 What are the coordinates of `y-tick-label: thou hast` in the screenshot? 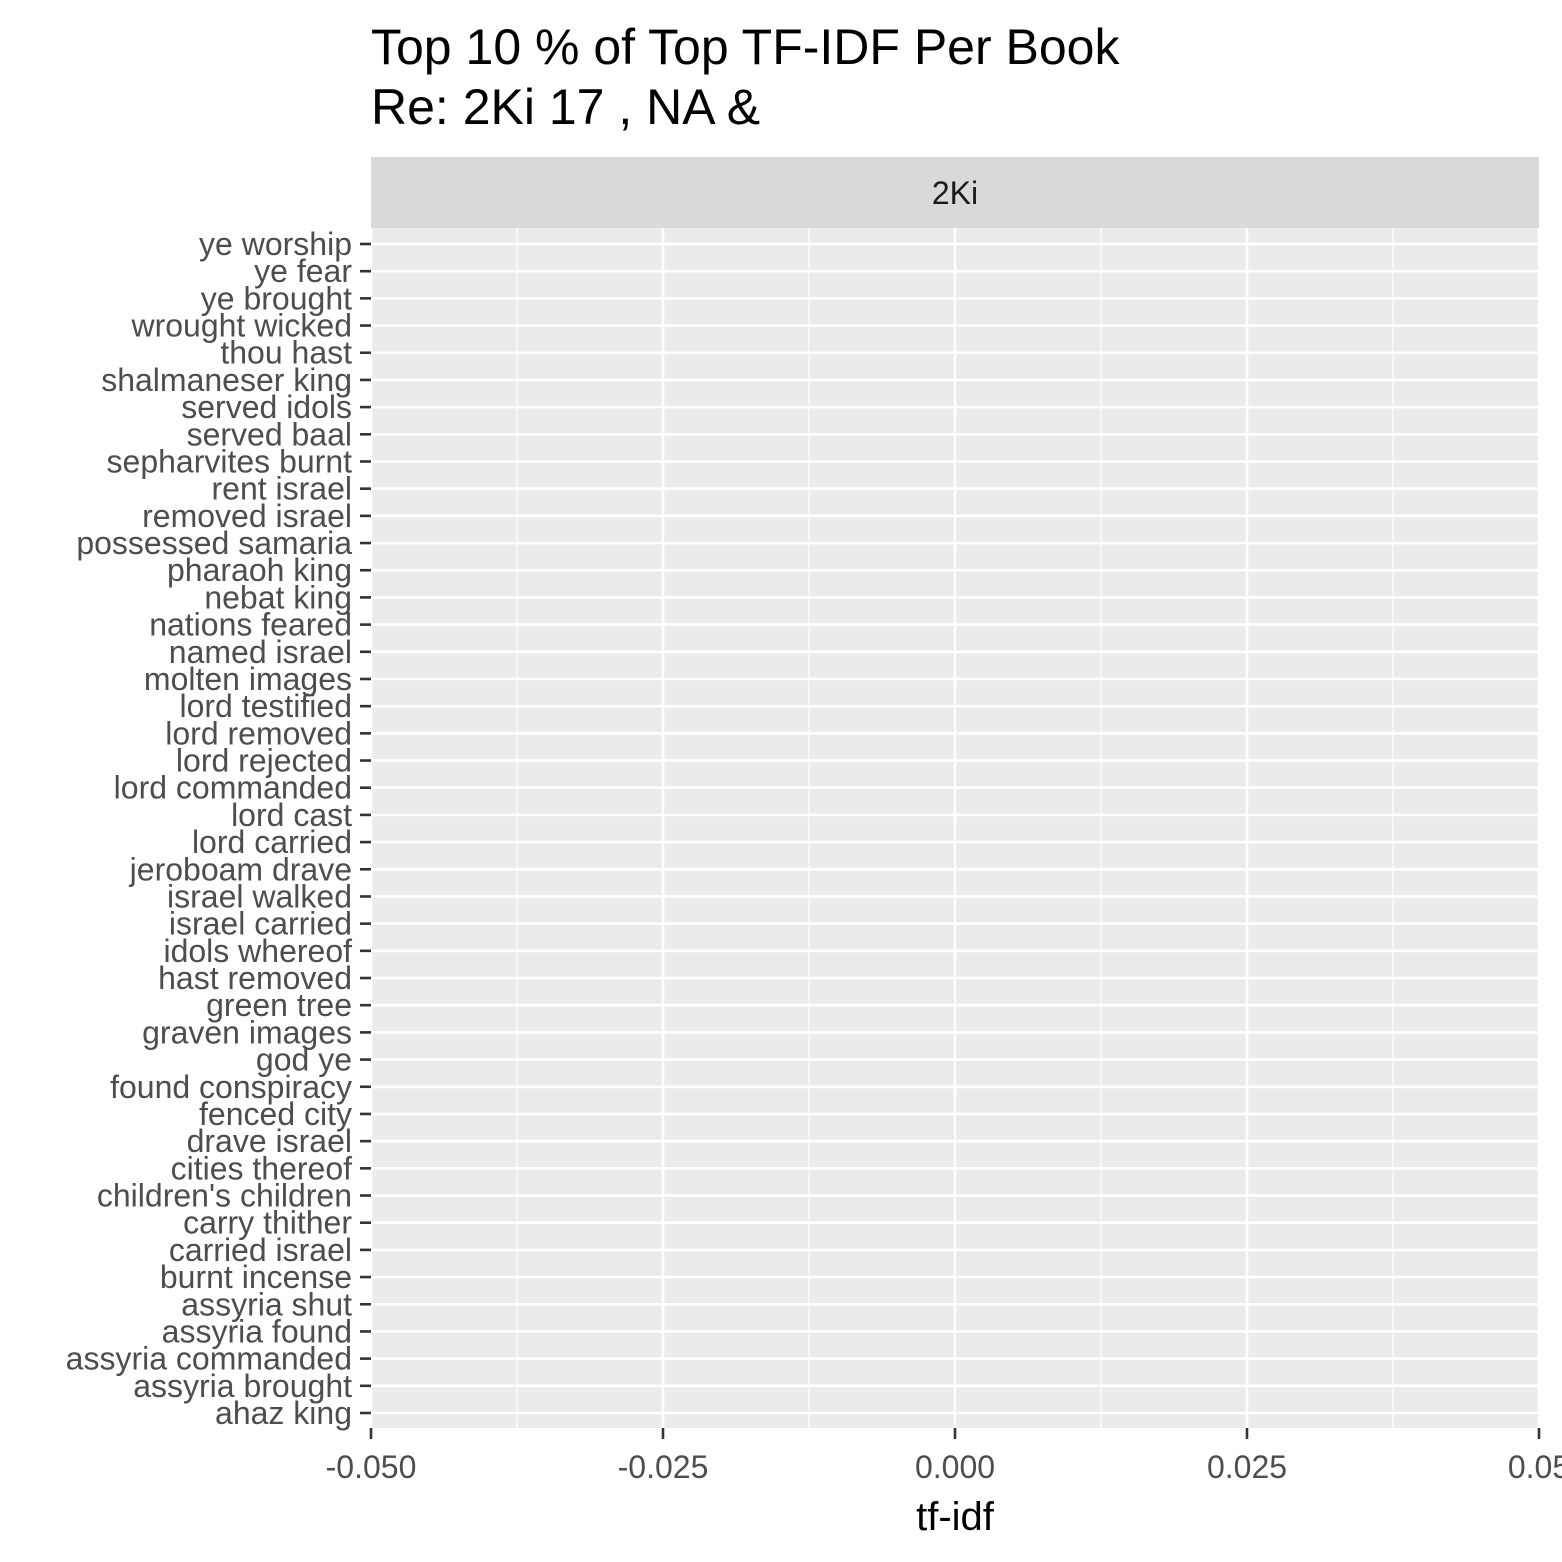 It's located at (286, 353).